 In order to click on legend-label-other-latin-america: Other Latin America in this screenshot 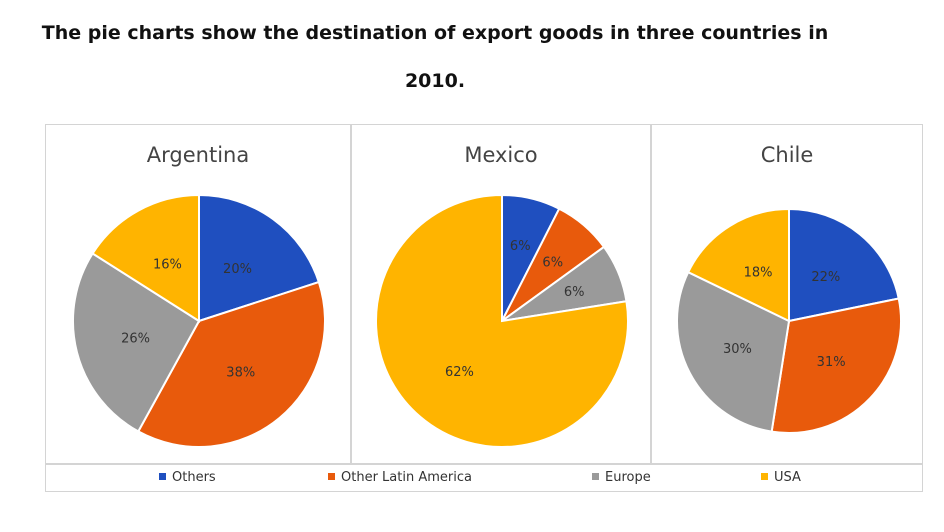, I will do `click(406, 477)`.